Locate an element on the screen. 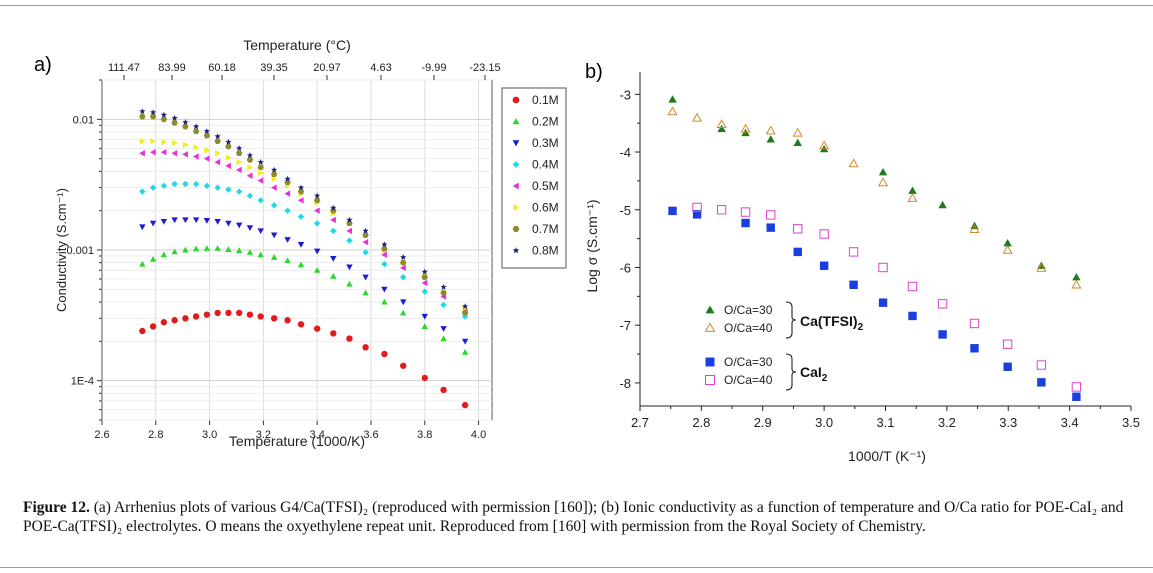  panel-b-y-tick-label: -7 is located at coordinates (625, 325).